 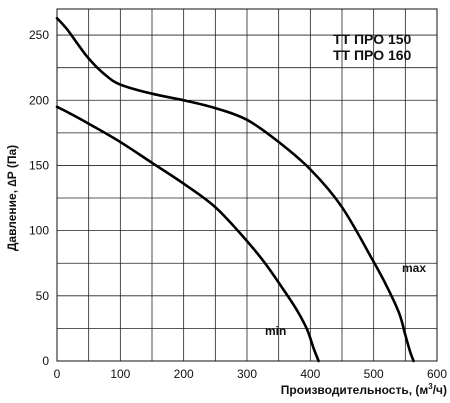 I want to click on x-axis-title: Производительность, (м3/ч), so click(x=364, y=389).